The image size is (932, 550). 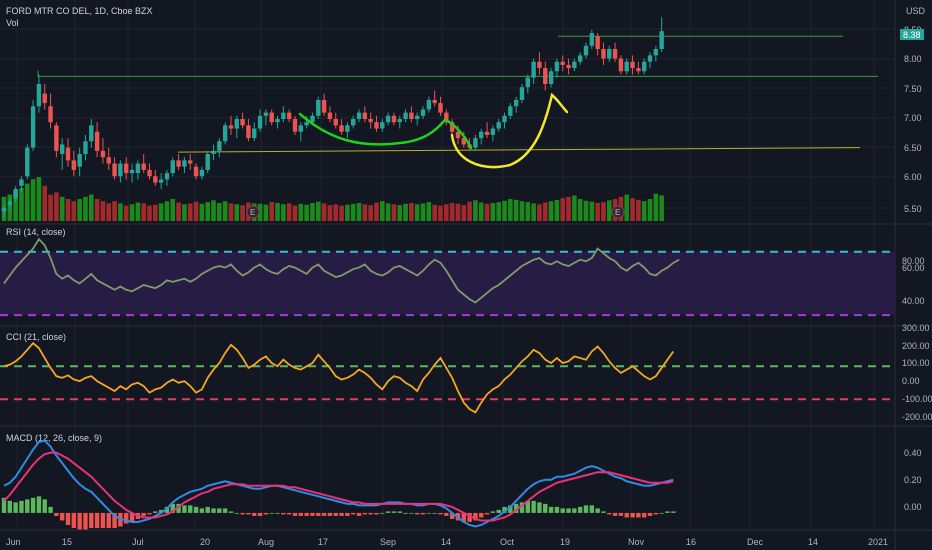 What do you see at coordinates (13, 542) in the screenshot?
I see `time-tick: Jun` at bounding box center [13, 542].